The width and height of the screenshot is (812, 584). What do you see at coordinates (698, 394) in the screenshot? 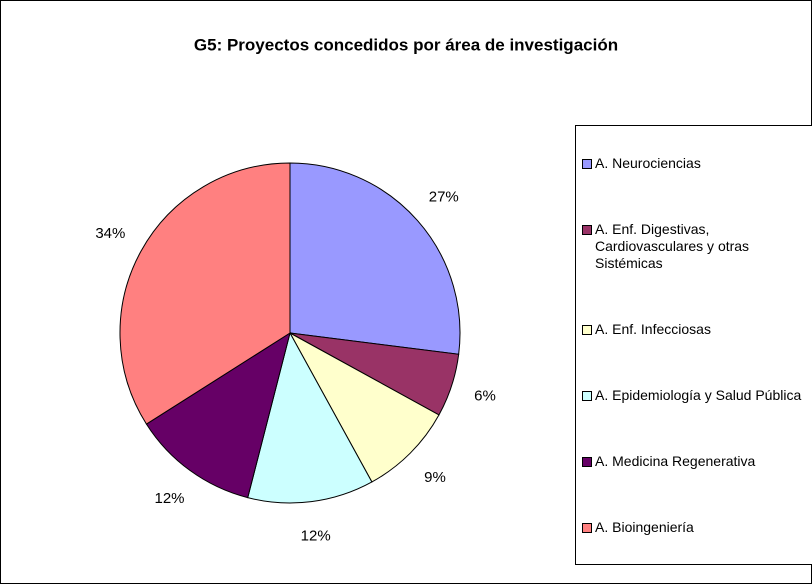
I see `legend-label: A. Epidemiología y Salud Pública` at bounding box center [698, 394].